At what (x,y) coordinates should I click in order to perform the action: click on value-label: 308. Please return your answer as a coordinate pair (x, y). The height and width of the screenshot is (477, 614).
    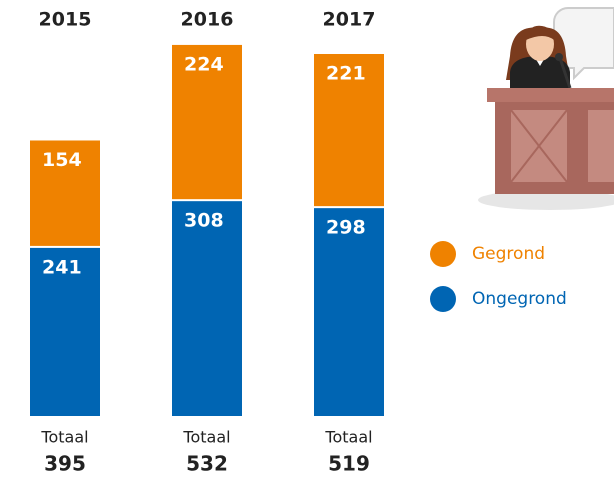
    Looking at the image, I should click on (204, 221).